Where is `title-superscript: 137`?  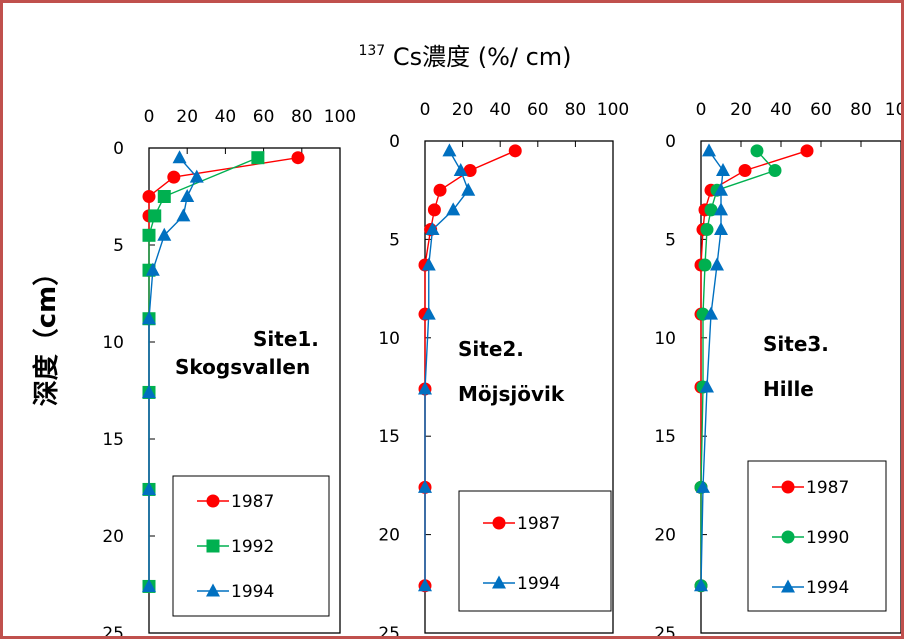
title-superscript: 137 is located at coordinates (371, 51).